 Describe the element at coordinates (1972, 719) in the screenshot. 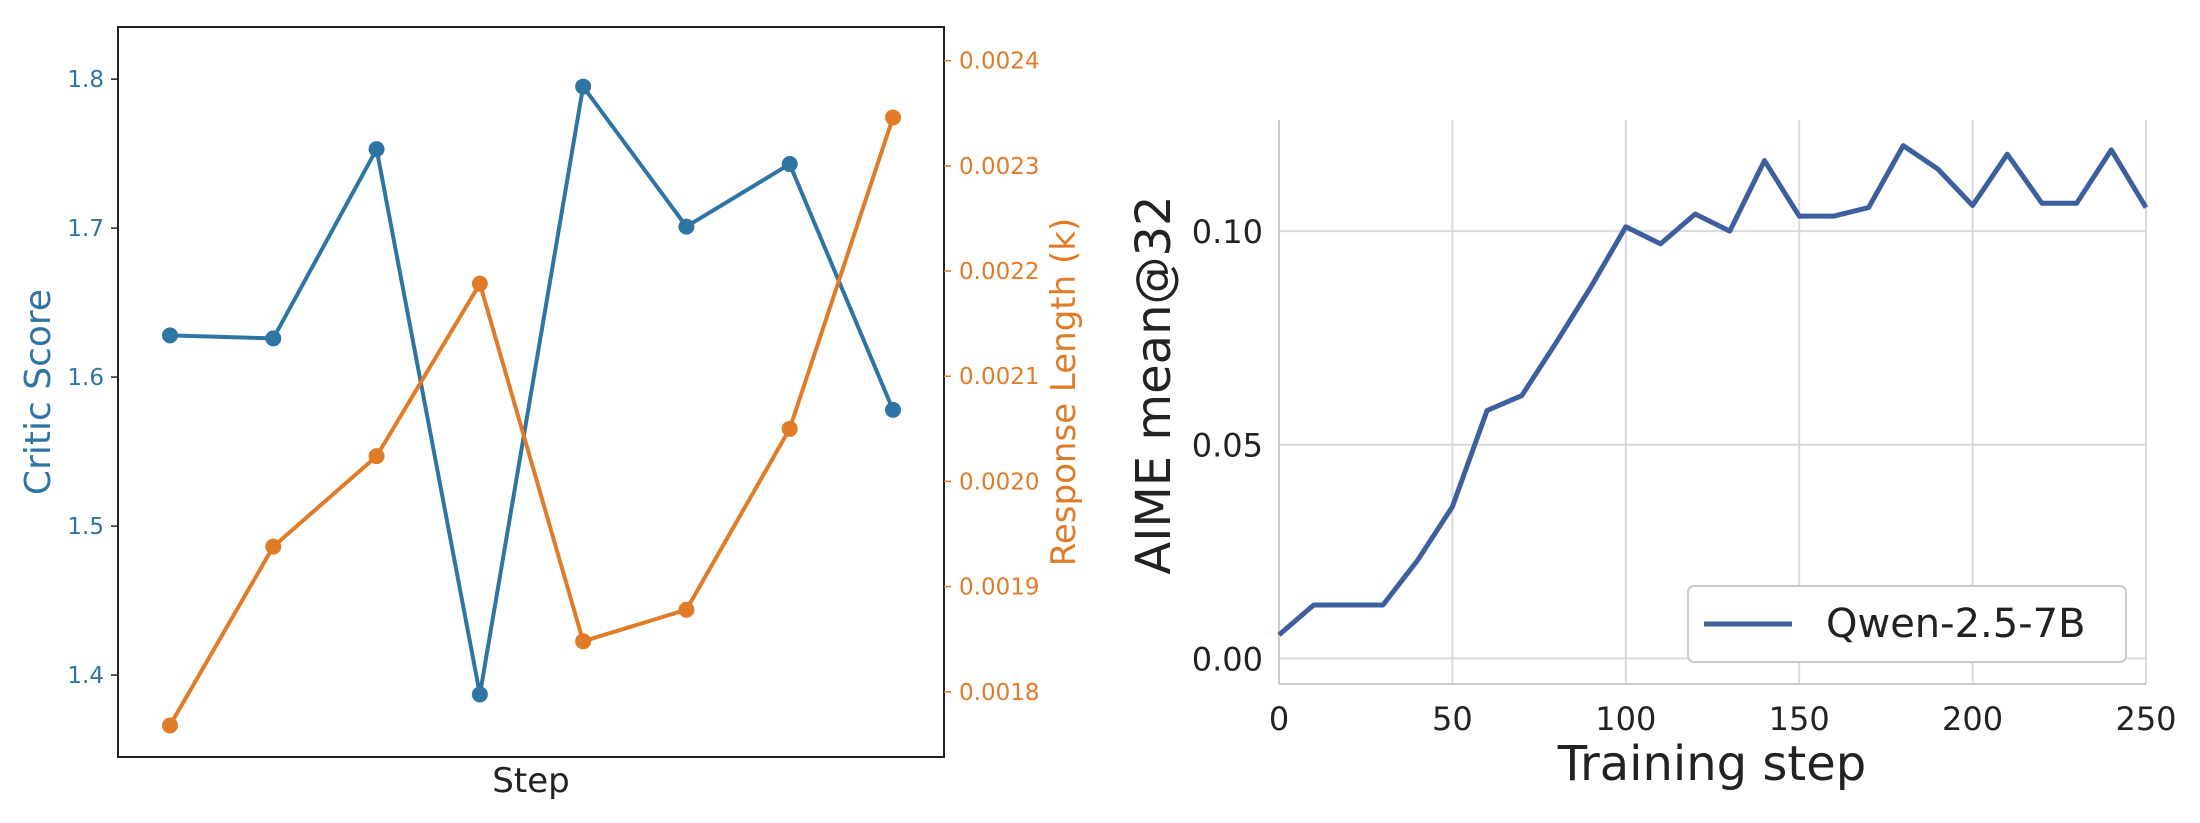

I see `x-tick-label: 200` at that location.